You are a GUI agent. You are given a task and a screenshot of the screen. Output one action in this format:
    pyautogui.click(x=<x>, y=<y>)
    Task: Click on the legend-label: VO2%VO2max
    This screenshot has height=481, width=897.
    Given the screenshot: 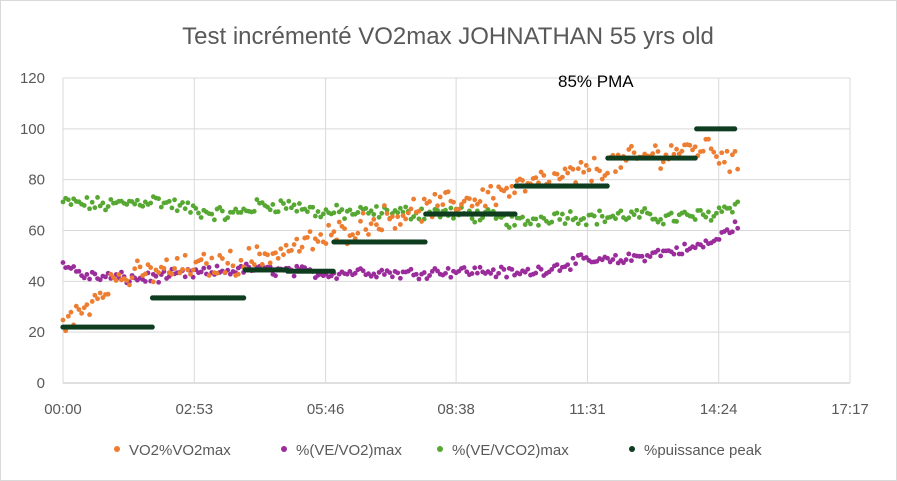 What is the action you would take?
    pyautogui.click(x=180, y=450)
    